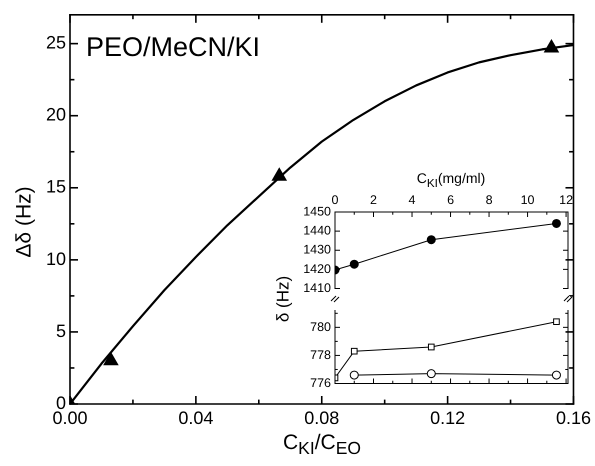 The width and height of the screenshot is (595, 466). I want to click on x-tick-label: 0.04, so click(196, 418).